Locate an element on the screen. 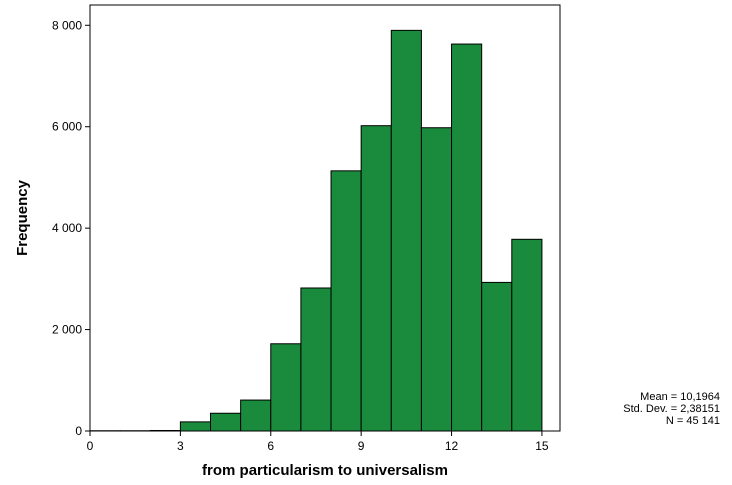  stat-n: N = 45 141 is located at coordinates (692, 421).